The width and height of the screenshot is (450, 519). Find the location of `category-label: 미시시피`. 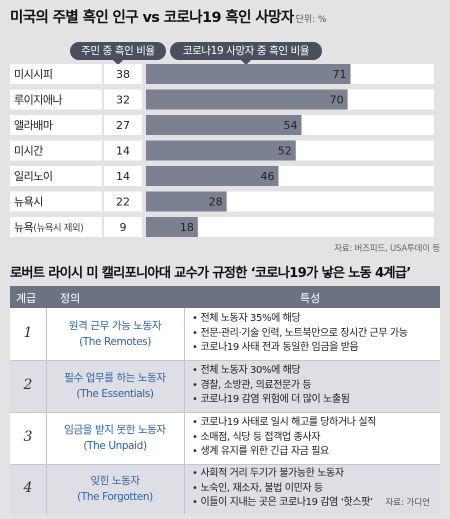

category-label: 미시시피 is located at coordinates (33, 74).